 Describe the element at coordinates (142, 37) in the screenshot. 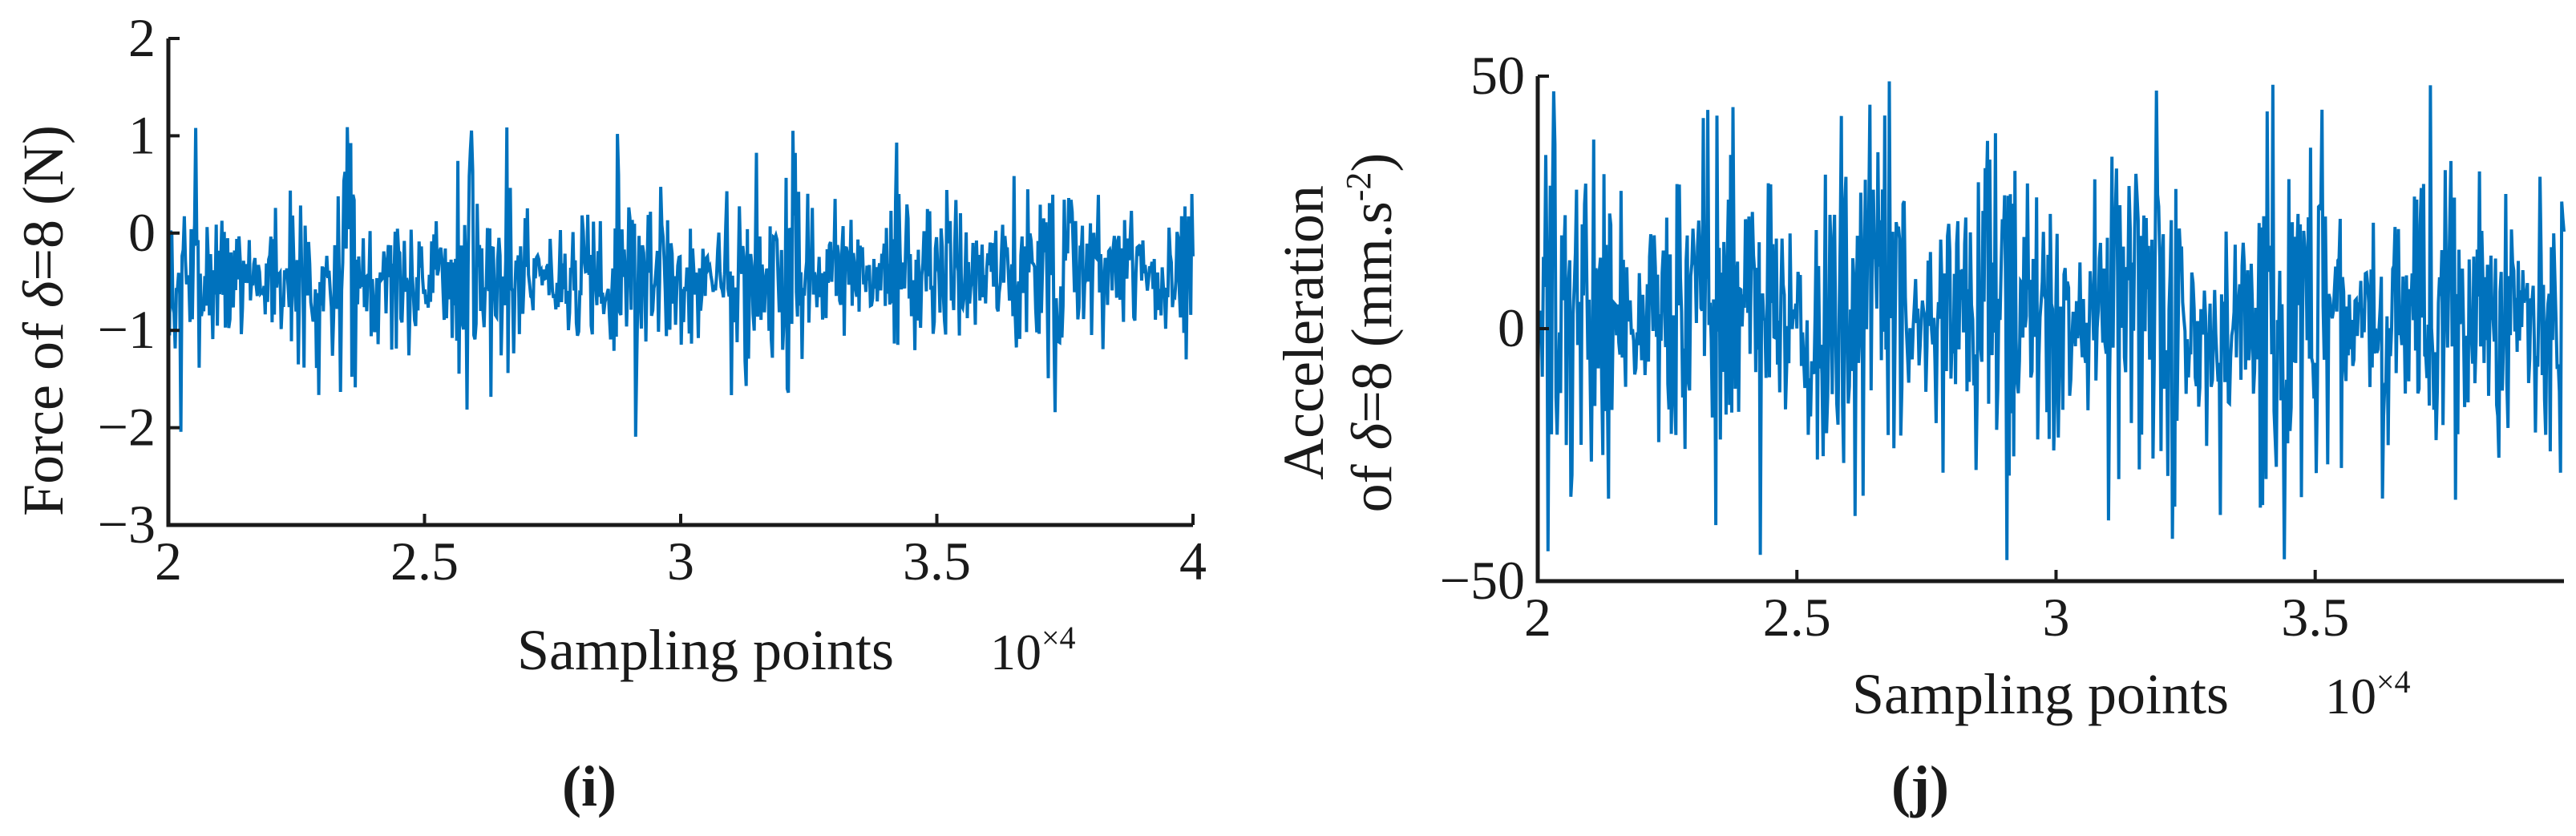

I see `y-tick-label: 2` at that location.